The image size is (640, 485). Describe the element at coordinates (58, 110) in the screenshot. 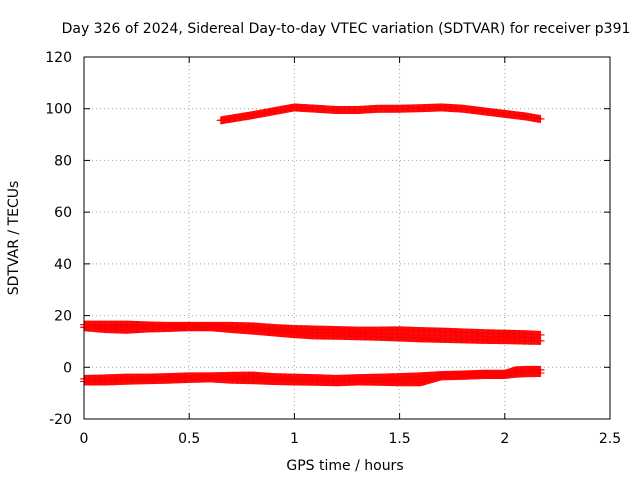

I see `y-tick-label: 100` at that location.